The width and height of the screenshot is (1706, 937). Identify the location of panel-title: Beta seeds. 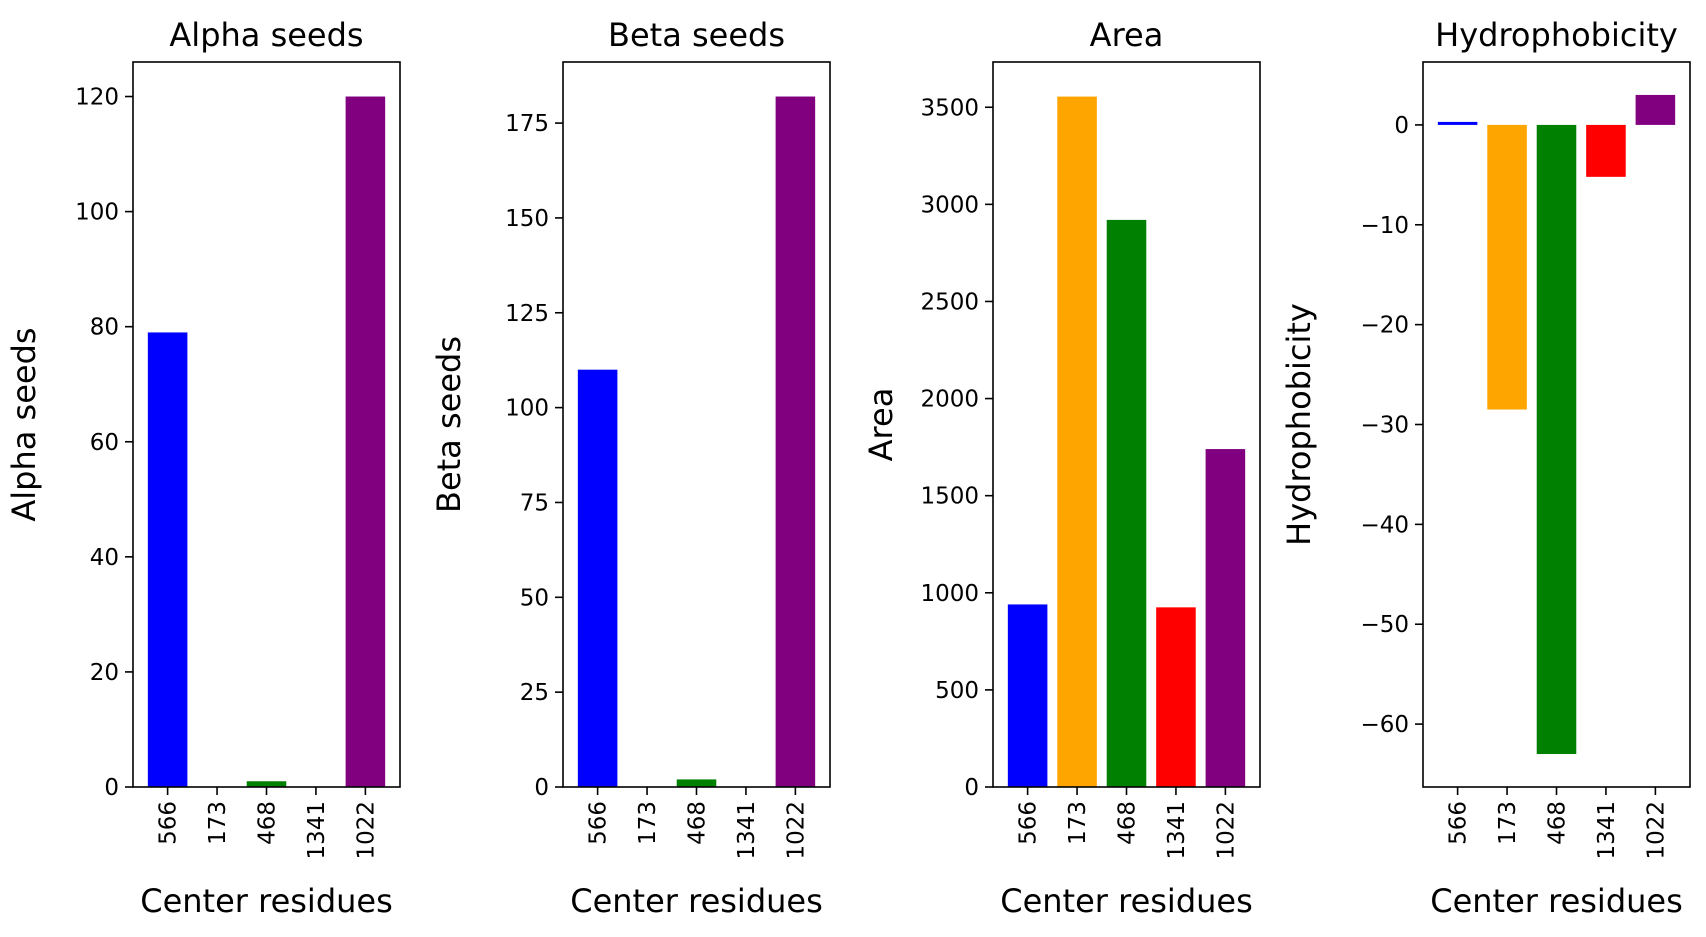
(696, 35).